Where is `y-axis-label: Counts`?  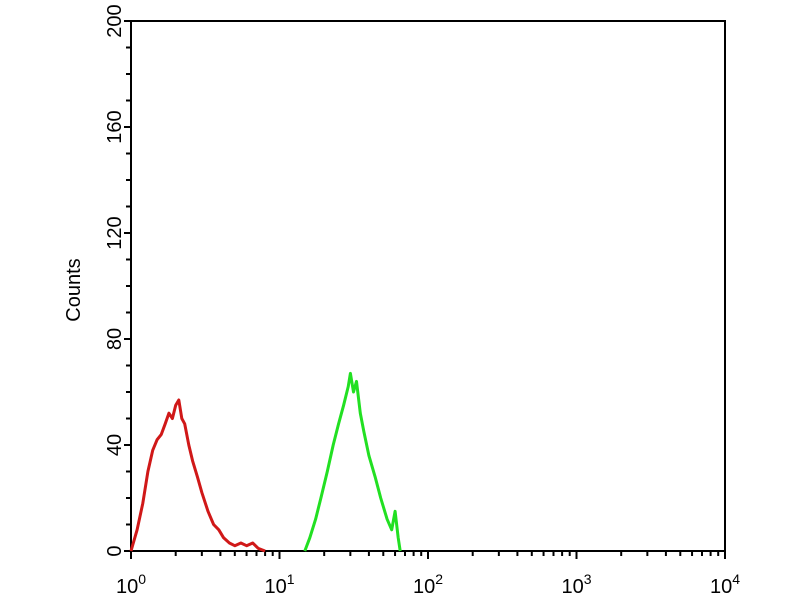 y-axis-label: Counts is located at coordinates (74, 289).